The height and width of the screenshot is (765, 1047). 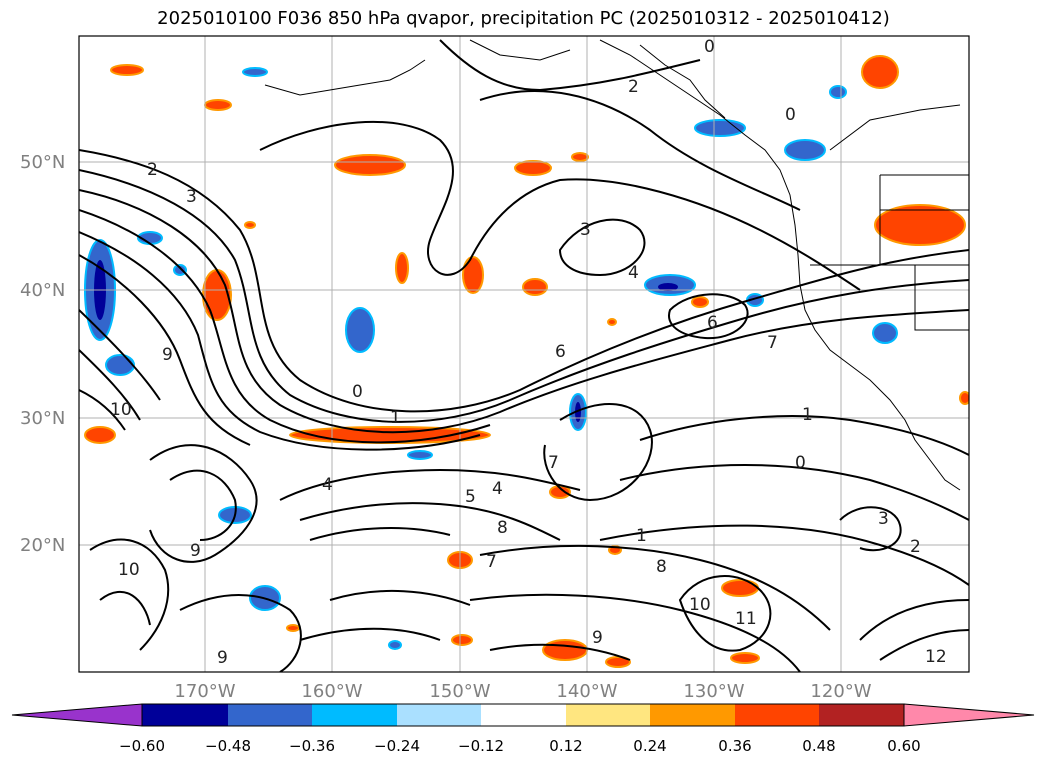 I want to click on colorbar-tick: −0.36, so click(x=312, y=746).